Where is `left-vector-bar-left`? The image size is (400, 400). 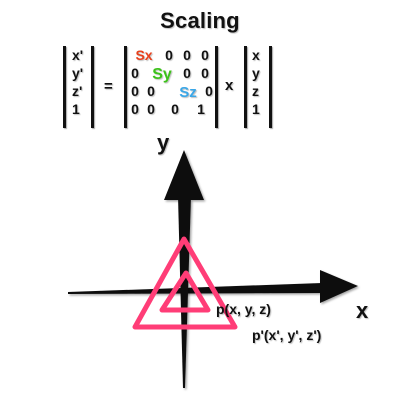 left-vector-bar-left is located at coordinates (64, 87).